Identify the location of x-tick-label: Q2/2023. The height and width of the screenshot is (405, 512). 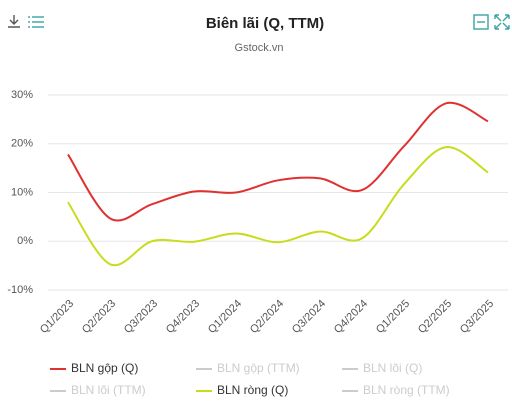
(99, 317).